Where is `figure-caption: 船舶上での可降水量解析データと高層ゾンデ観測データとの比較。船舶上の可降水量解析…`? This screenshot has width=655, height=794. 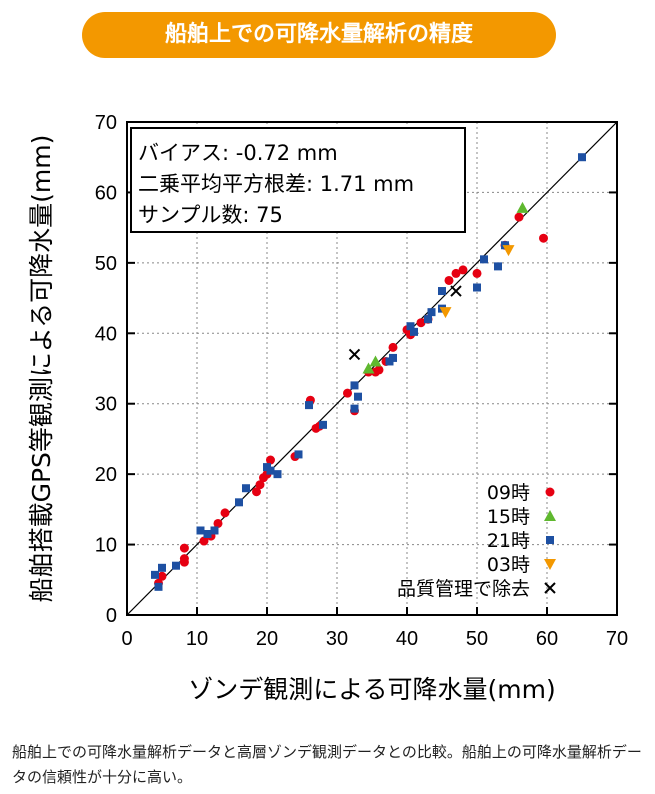 figure-caption: 船舶上での可降水量解析データと高層ゾンデ観測データとの比較。船舶上の可降水量解析… is located at coordinates (327, 764).